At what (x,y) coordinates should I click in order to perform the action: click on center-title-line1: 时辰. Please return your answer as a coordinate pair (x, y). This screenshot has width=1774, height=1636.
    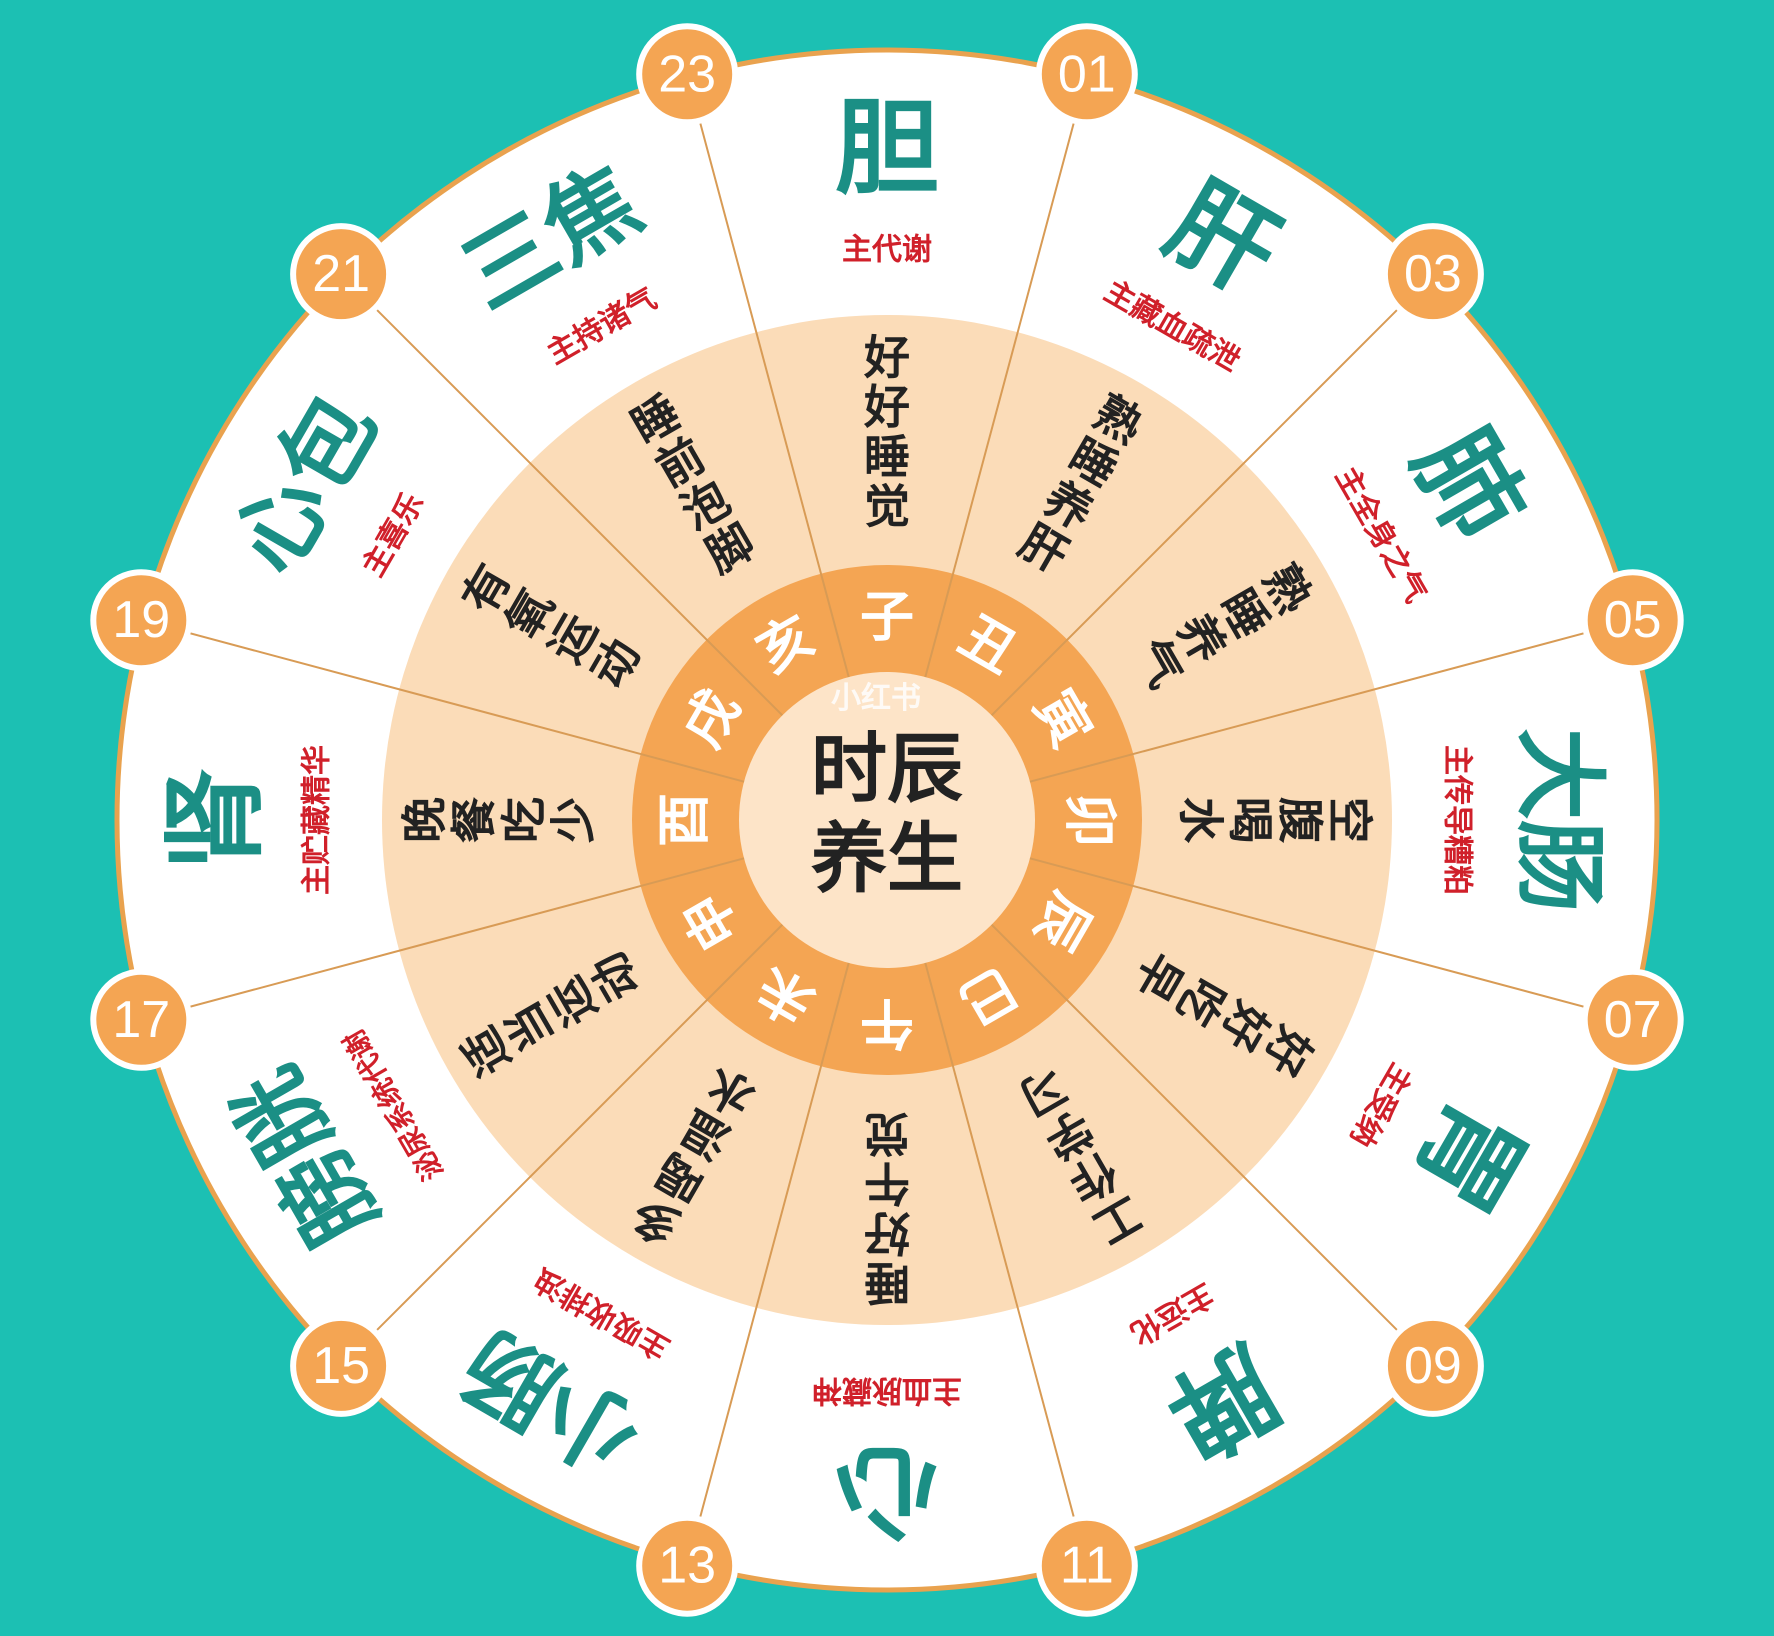
    Looking at the image, I should click on (887, 768).